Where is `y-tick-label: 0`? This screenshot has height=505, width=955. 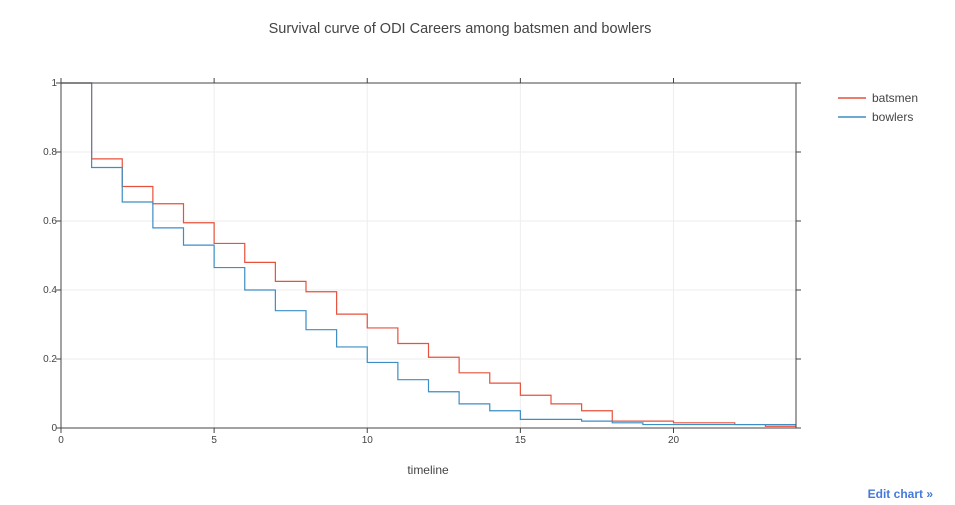
y-tick-label: 0 is located at coordinates (54, 428).